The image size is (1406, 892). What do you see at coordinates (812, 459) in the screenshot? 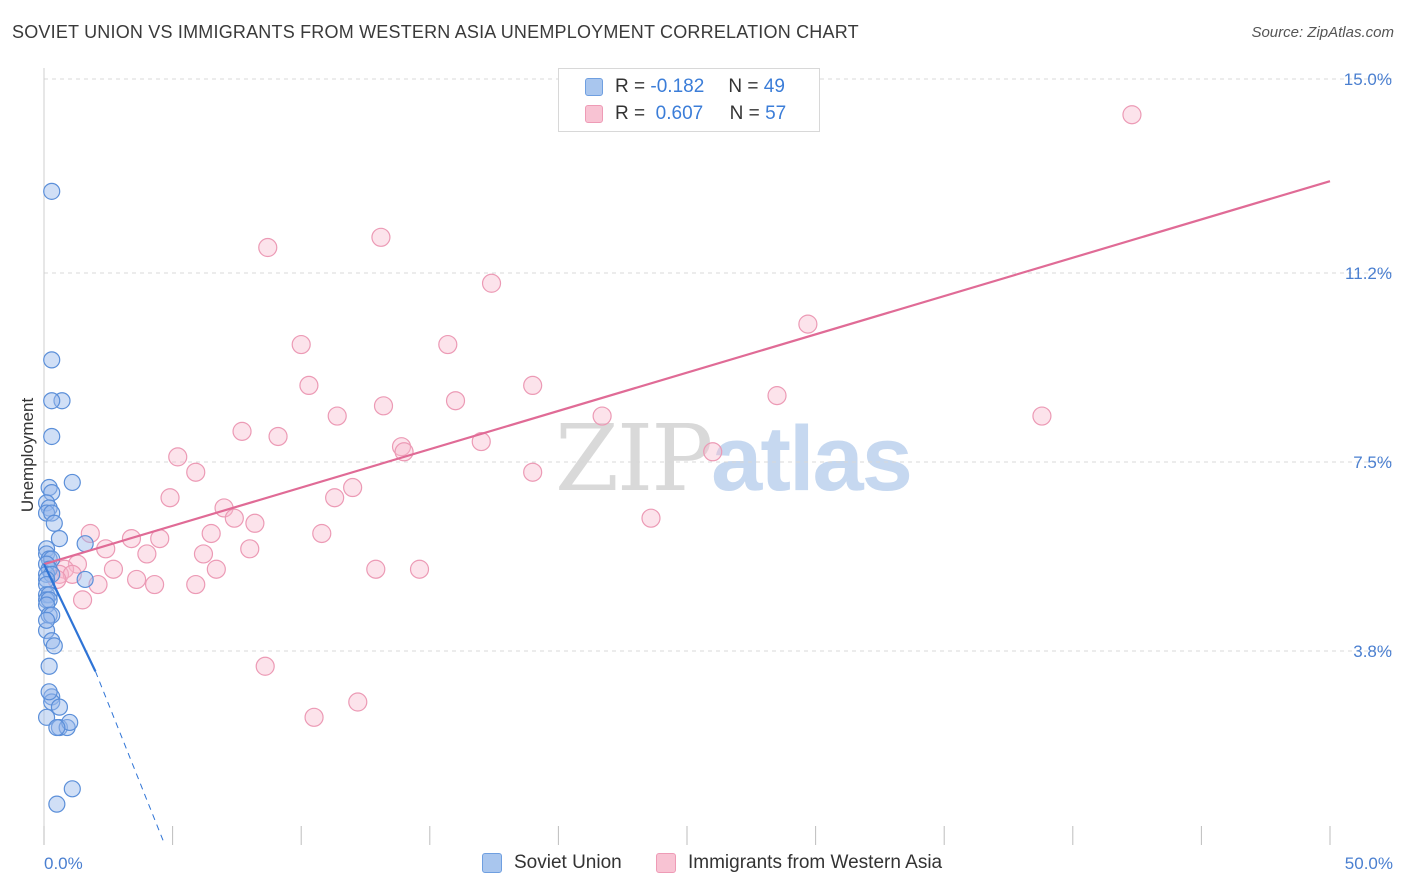
I see `watermark-atlas: atlas` at bounding box center [812, 459].